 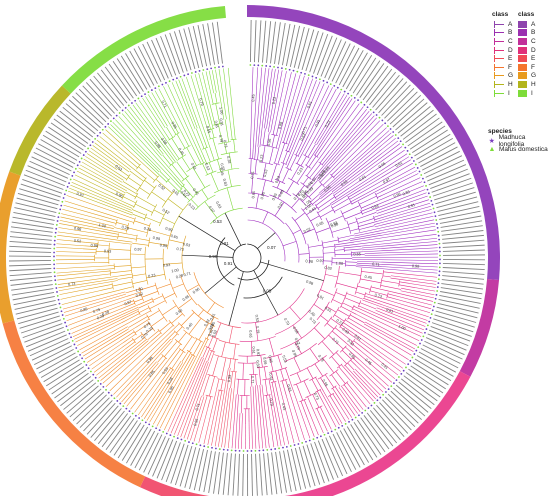 What do you see at coordinates (295, 330) in the screenshot?
I see `bootstrap-label: 0.99` at bounding box center [295, 330].